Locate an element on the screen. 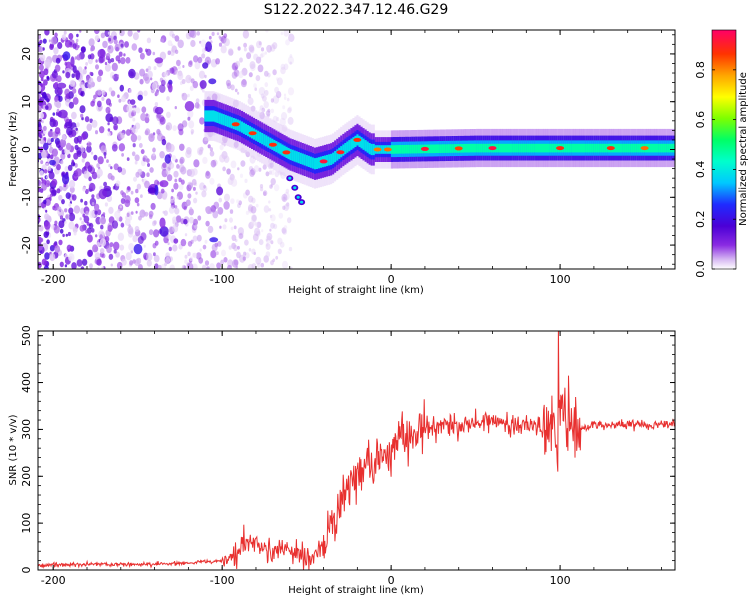 Image resolution: width=750 pixels, height=604 pixels. colorbar-tick-label: 0.2 is located at coordinates (700, 219).